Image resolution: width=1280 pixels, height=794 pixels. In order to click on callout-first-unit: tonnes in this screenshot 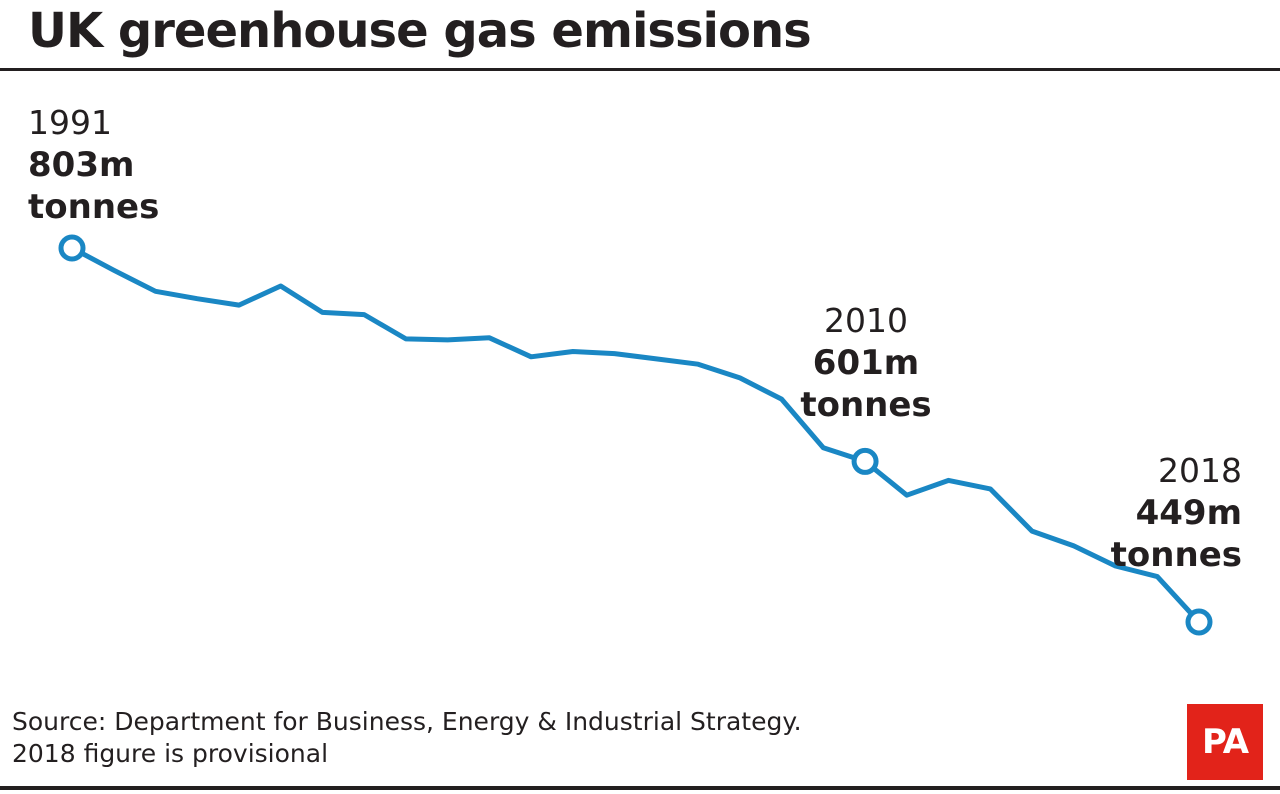, I will do `click(94, 207)`.